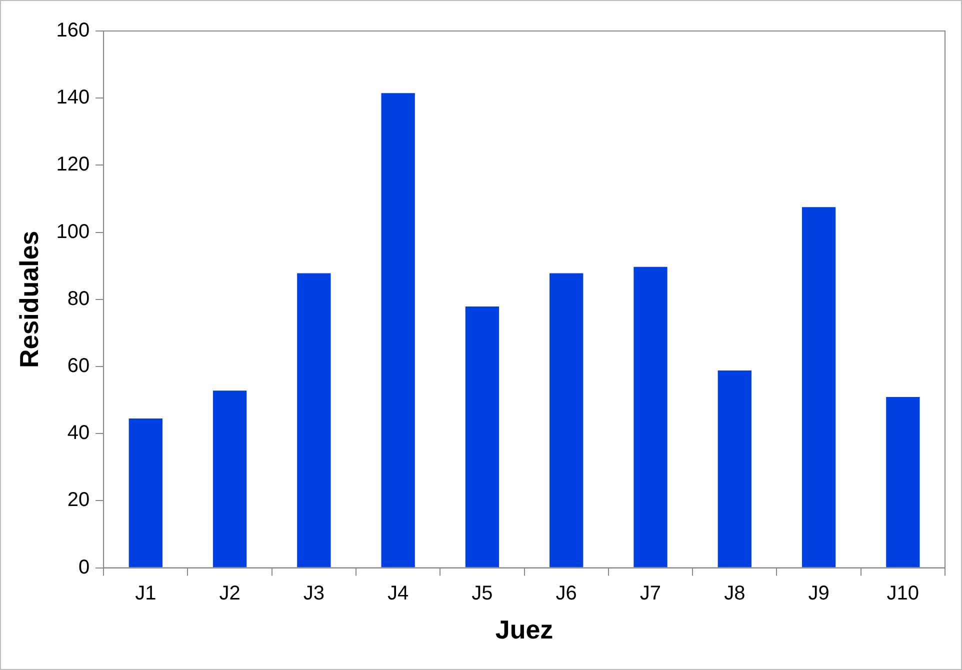 This screenshot has height=670, width=962. Describe the element at coordinates (78, 299) in the screenshot. I see `y-tick-label: 80` at that location.